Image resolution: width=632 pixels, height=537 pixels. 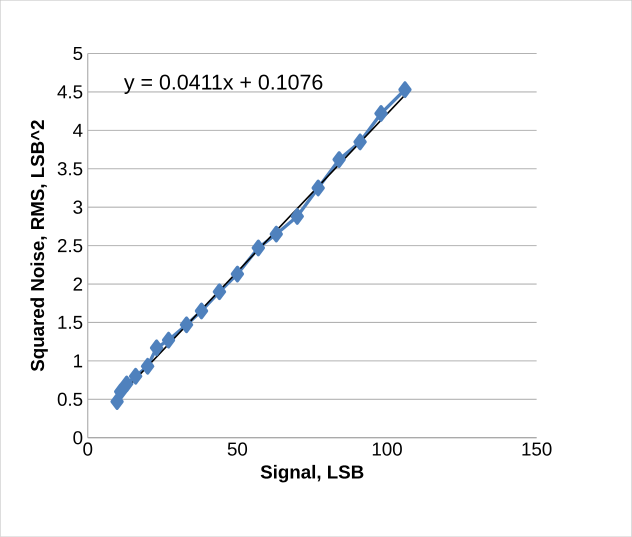 What do you see at coordinates (77, 130) in the screenshot?
I see `y-tick-label: 4` at bounding box center [77, 130].